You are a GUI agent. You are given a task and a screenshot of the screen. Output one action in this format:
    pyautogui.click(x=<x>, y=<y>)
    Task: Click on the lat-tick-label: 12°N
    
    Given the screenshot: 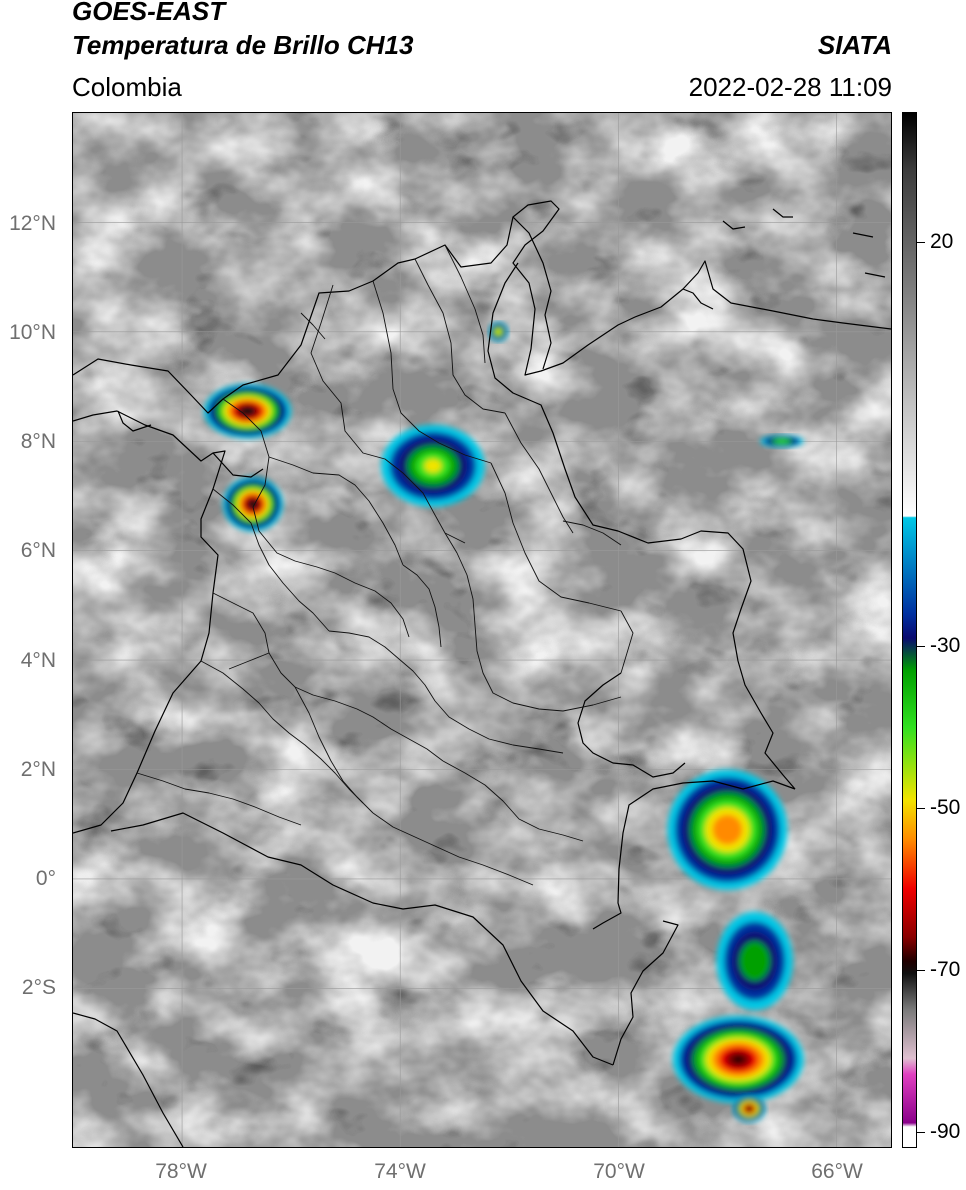 What is the action you would take?
    pyautogui.click(x=32, y=223)
    